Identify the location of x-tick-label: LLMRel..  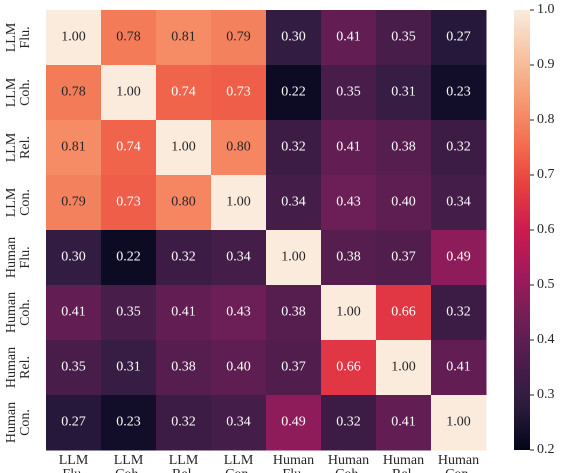
(184, 463).